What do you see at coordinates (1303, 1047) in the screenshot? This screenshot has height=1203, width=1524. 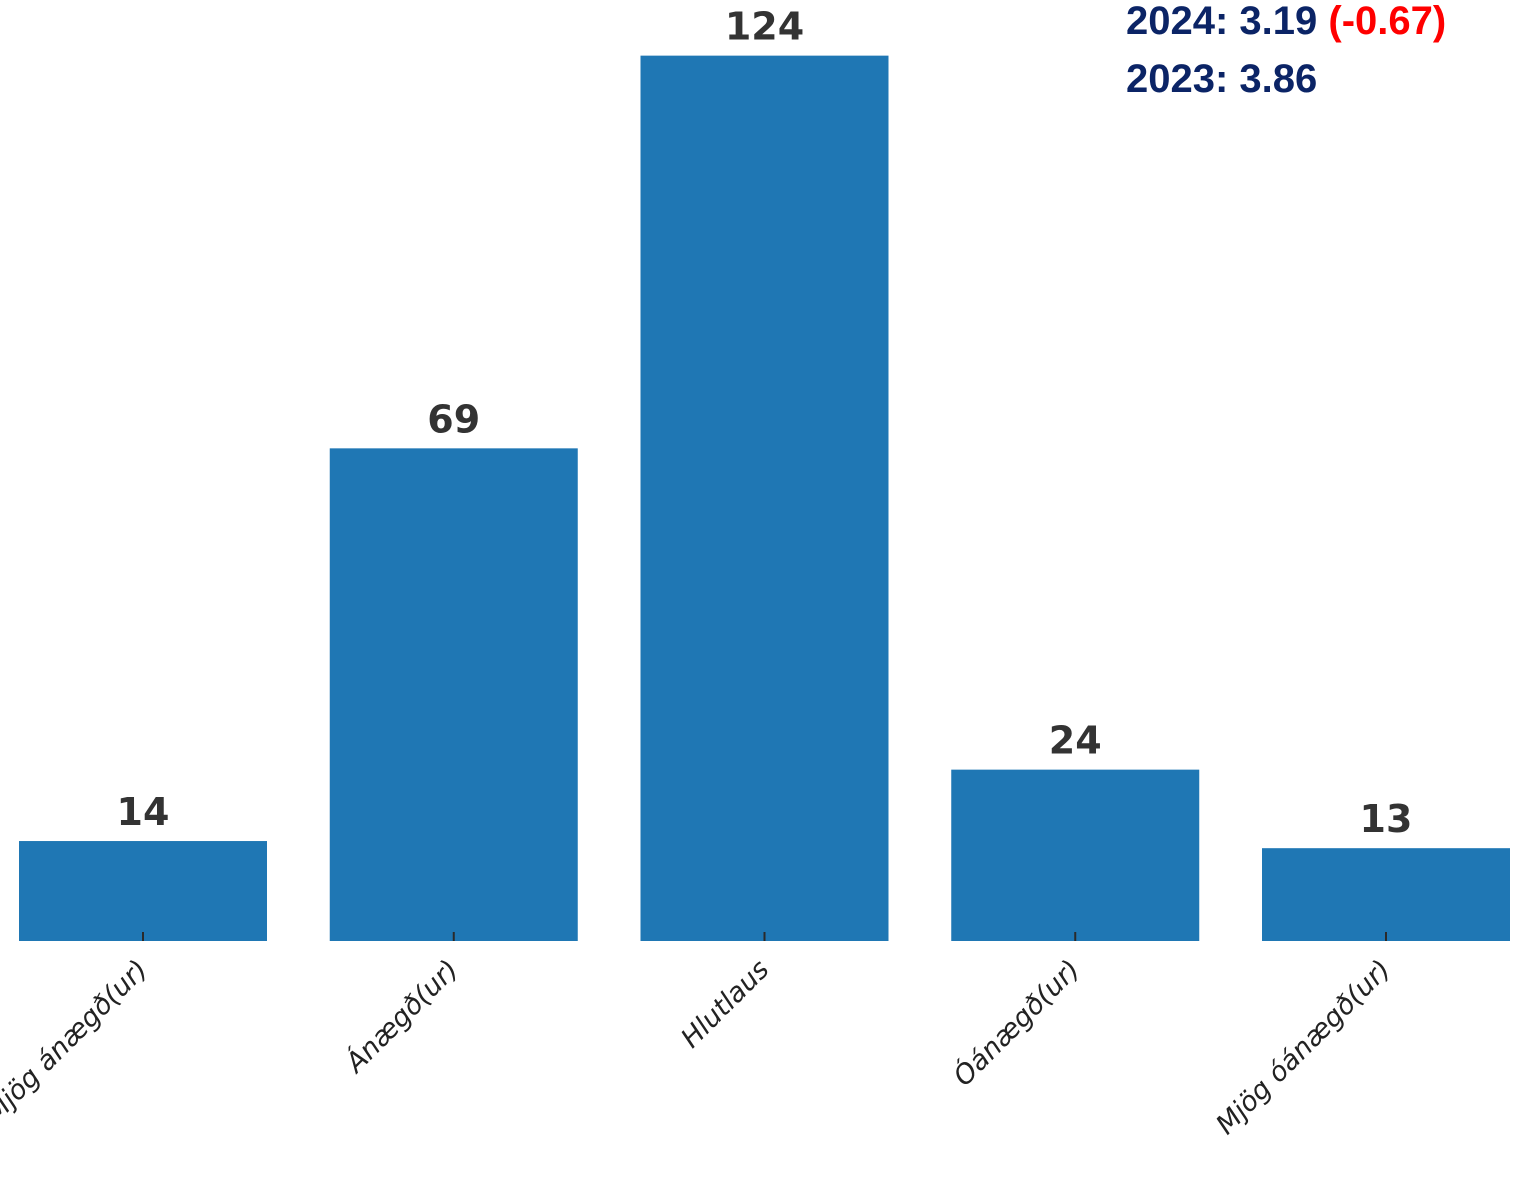 I see `x-tick-label: Mjög óánægð(ur)` at bounding box center [1303, 1047].